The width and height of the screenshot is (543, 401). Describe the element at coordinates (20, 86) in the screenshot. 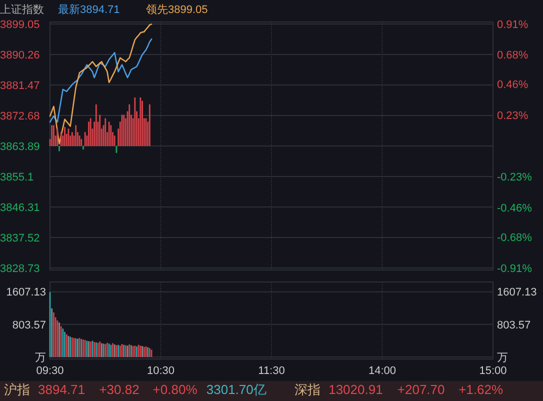

I see `y-tick-label: 3881.47` at that location.